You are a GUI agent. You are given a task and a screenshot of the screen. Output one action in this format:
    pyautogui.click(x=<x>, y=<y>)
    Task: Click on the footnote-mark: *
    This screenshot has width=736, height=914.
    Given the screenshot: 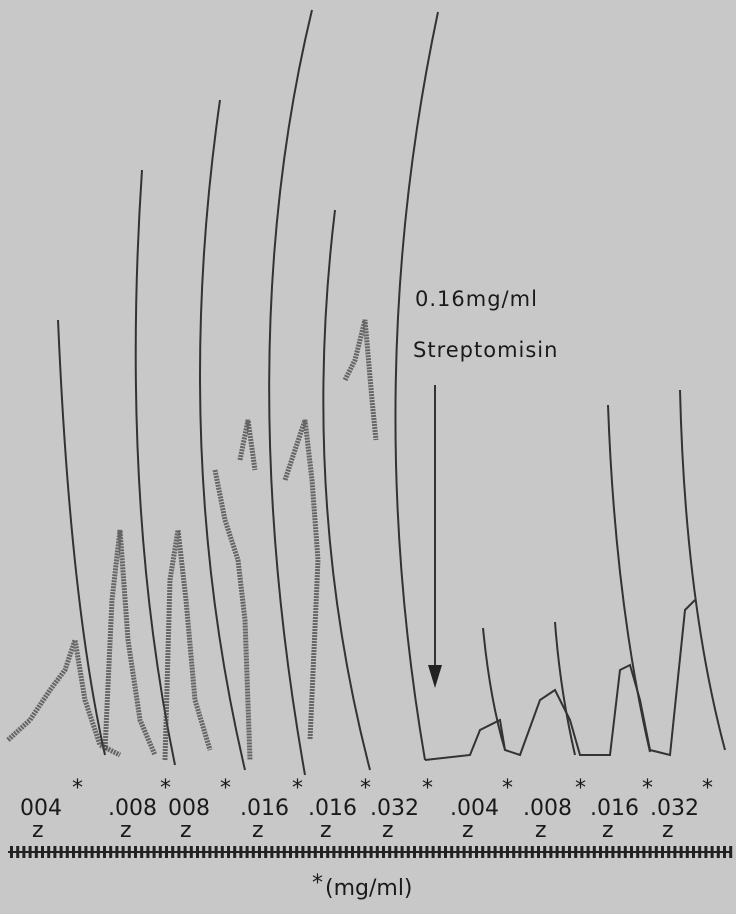 What is the action you would take?
    pyautogui.click(x=317, y=883)
    